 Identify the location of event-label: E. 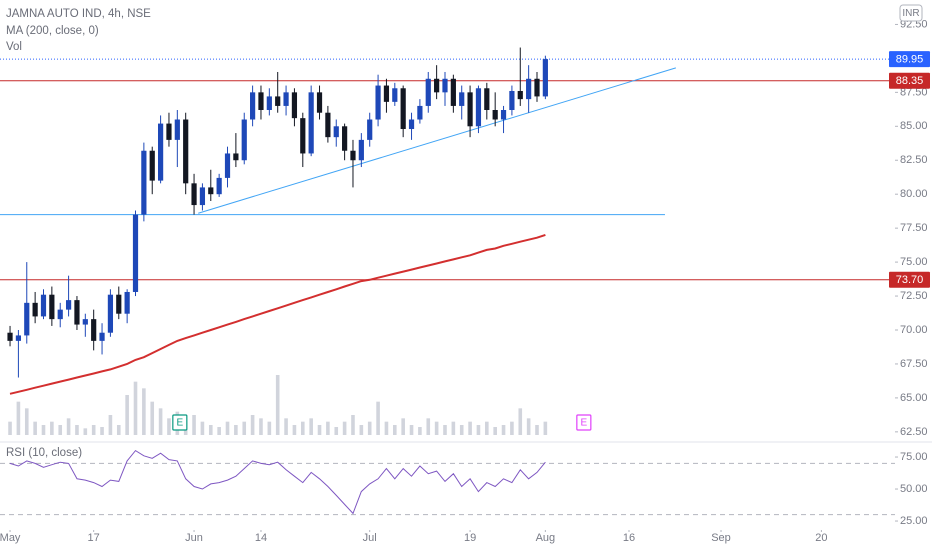
(584, 423).